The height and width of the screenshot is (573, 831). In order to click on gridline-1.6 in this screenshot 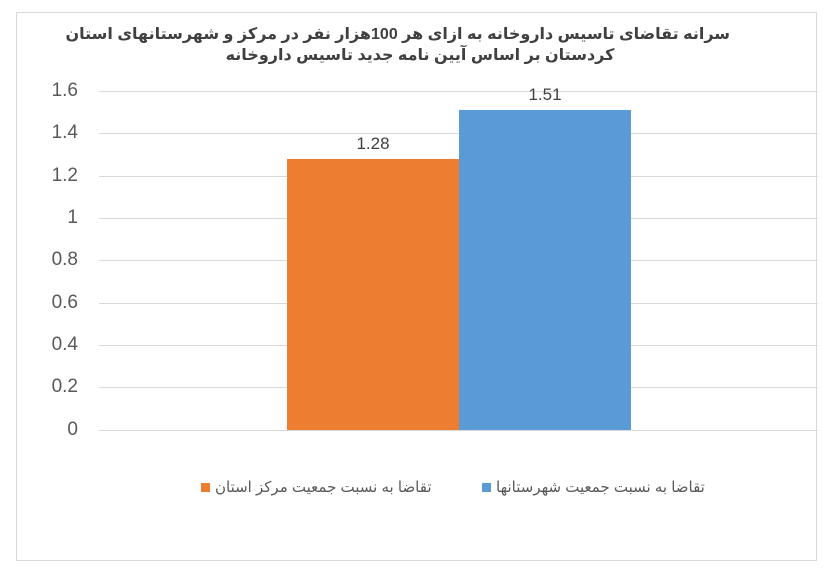, I will do `click(458, 91)`.